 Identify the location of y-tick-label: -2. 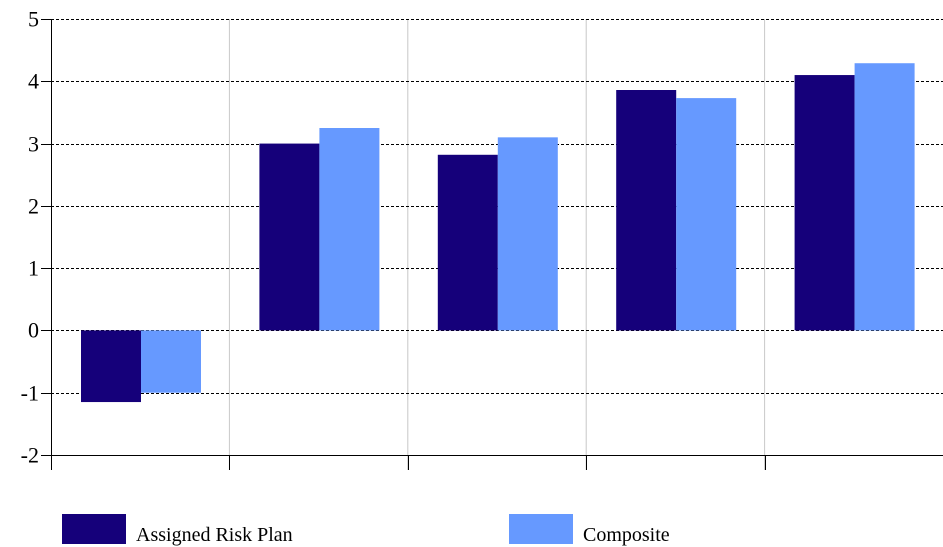
(30, 455).